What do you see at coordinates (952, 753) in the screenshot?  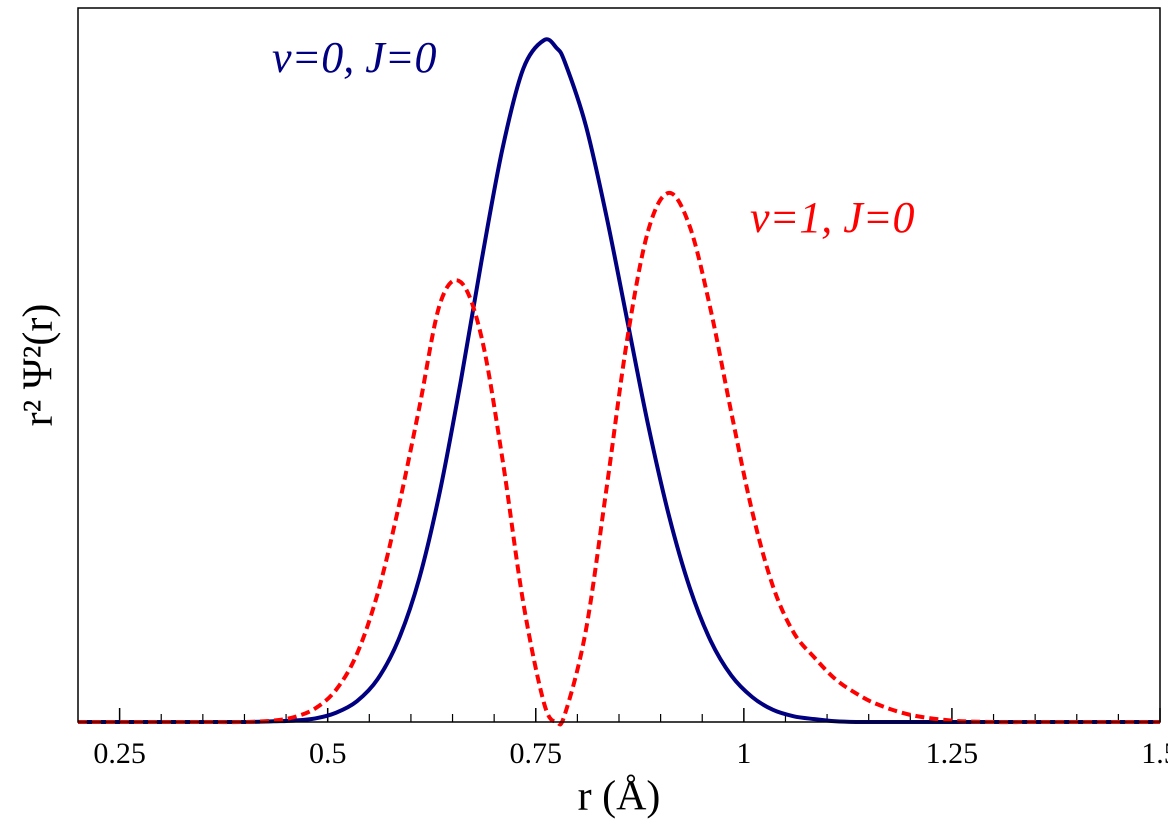 I see `x-tick-label: 1.25` at bounding box center [952, 753].